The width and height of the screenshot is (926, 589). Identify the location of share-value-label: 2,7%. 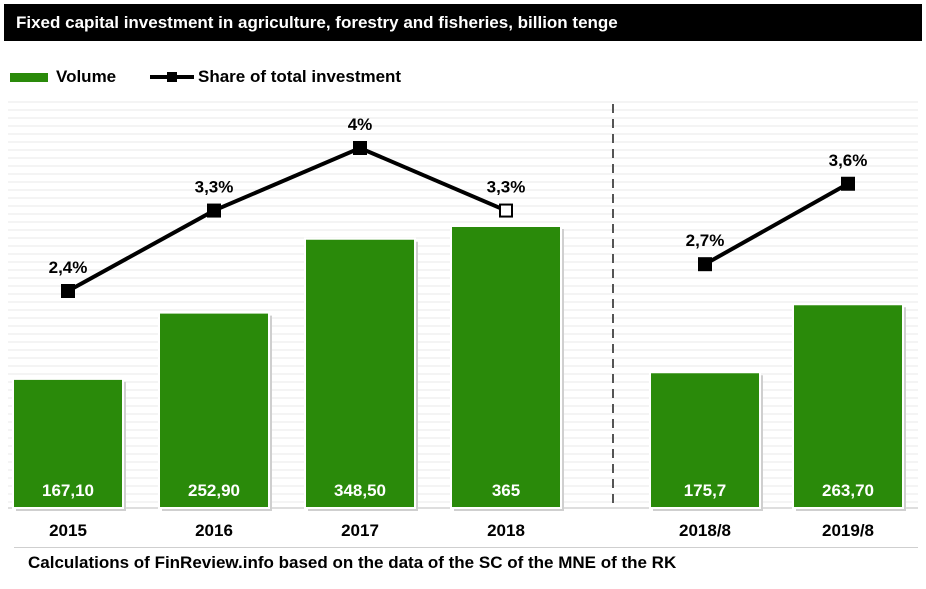
(705, 240).